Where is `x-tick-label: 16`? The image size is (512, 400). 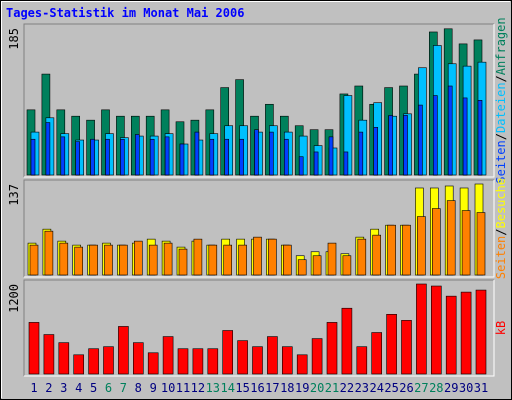
x-tick-label: 16 is located at coordinates (257, 388).